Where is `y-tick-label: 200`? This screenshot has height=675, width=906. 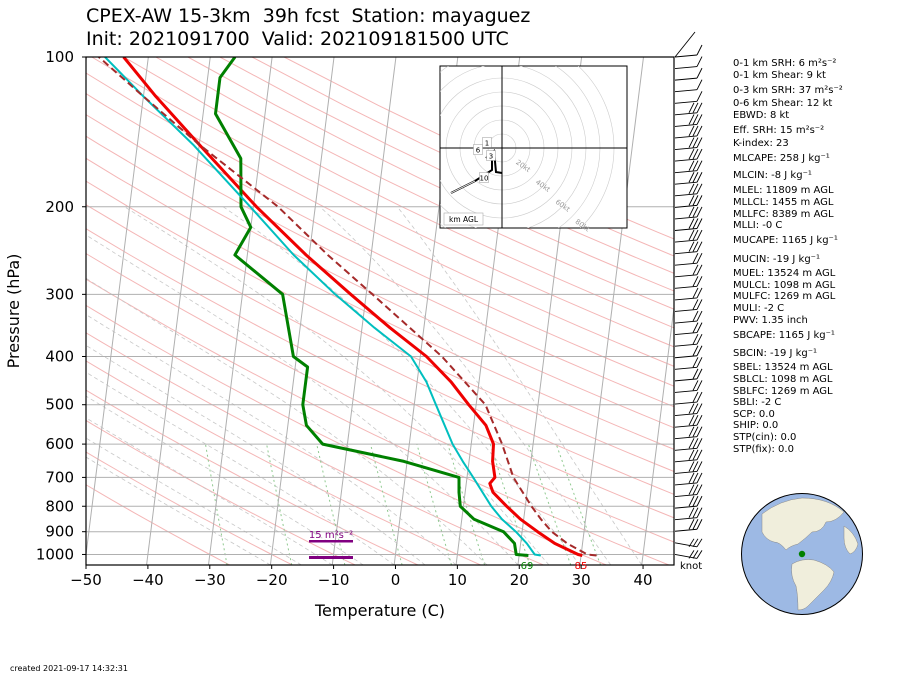 y-tick-label: 200 is located at coordinates (59, 207).